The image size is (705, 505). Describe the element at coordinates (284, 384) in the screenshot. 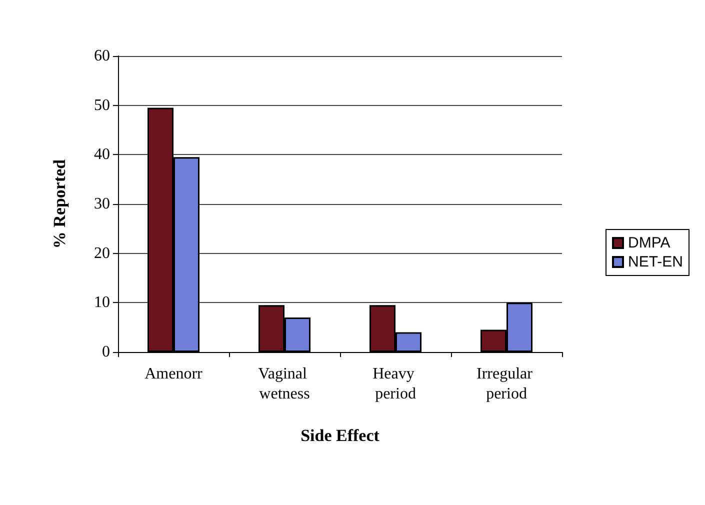

I see `x-tick-label: Vaginal wetness` at that location.